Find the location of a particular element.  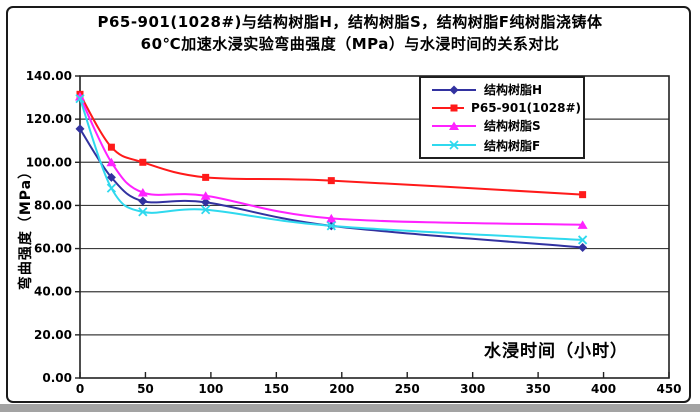

legend-marker-diamond is located at coordinates (454, 90).